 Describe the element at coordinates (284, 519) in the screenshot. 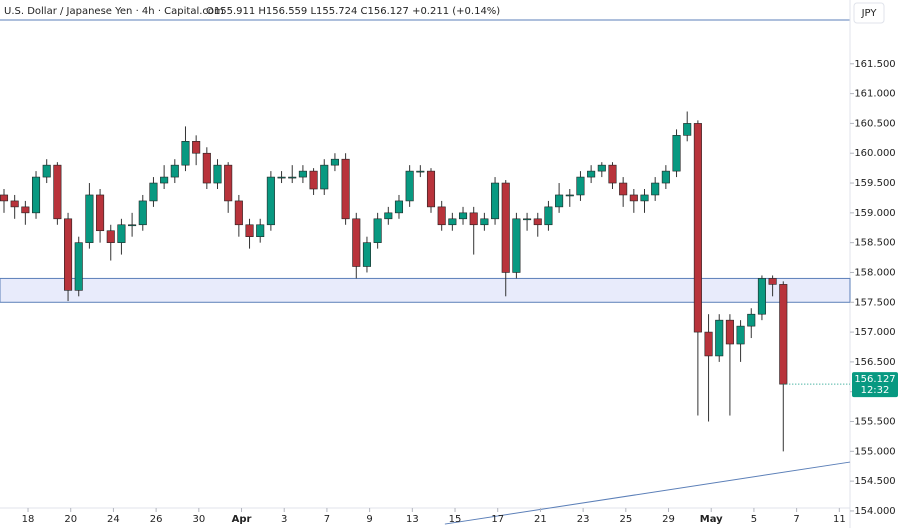

I see `x-tick-label: 3` at that location.